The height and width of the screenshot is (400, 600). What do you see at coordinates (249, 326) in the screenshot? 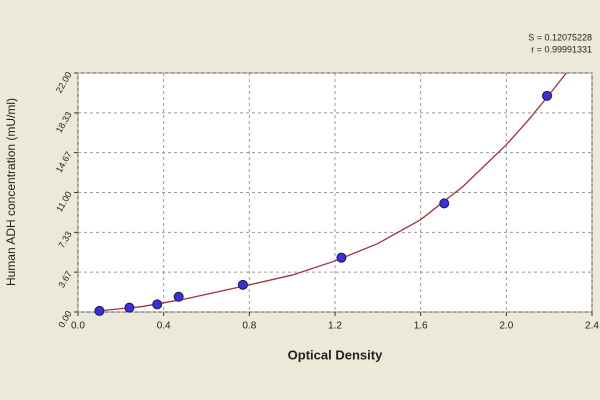
I see `x-tick-label: 0.8` at bounding box center [249, 326].